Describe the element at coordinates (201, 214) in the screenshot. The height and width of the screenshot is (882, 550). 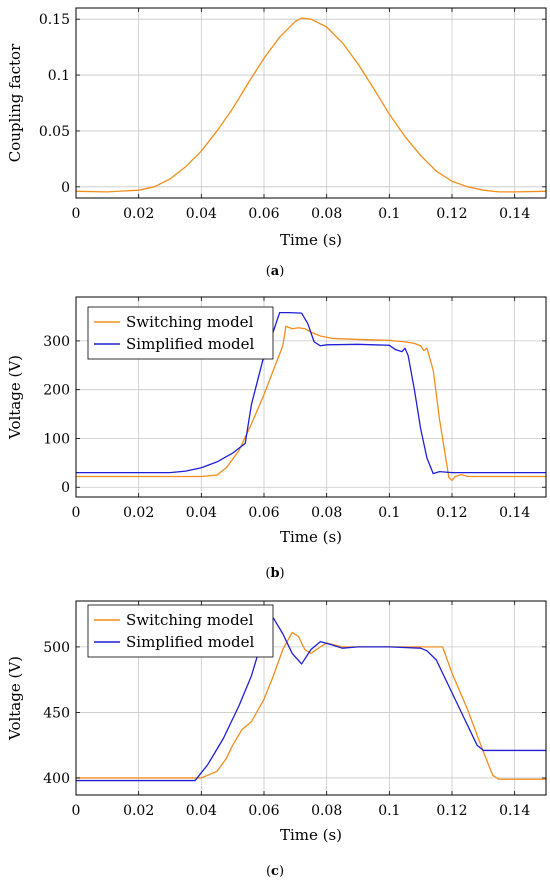
I see `a-x-tick-label-2: 0.04` at that location.